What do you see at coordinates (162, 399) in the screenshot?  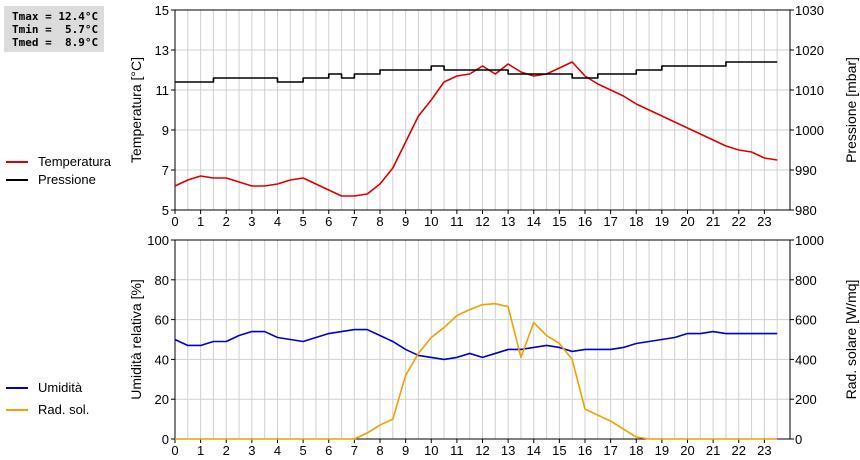 I see `y-tick-label: 20` at bounding box center [162, 399].